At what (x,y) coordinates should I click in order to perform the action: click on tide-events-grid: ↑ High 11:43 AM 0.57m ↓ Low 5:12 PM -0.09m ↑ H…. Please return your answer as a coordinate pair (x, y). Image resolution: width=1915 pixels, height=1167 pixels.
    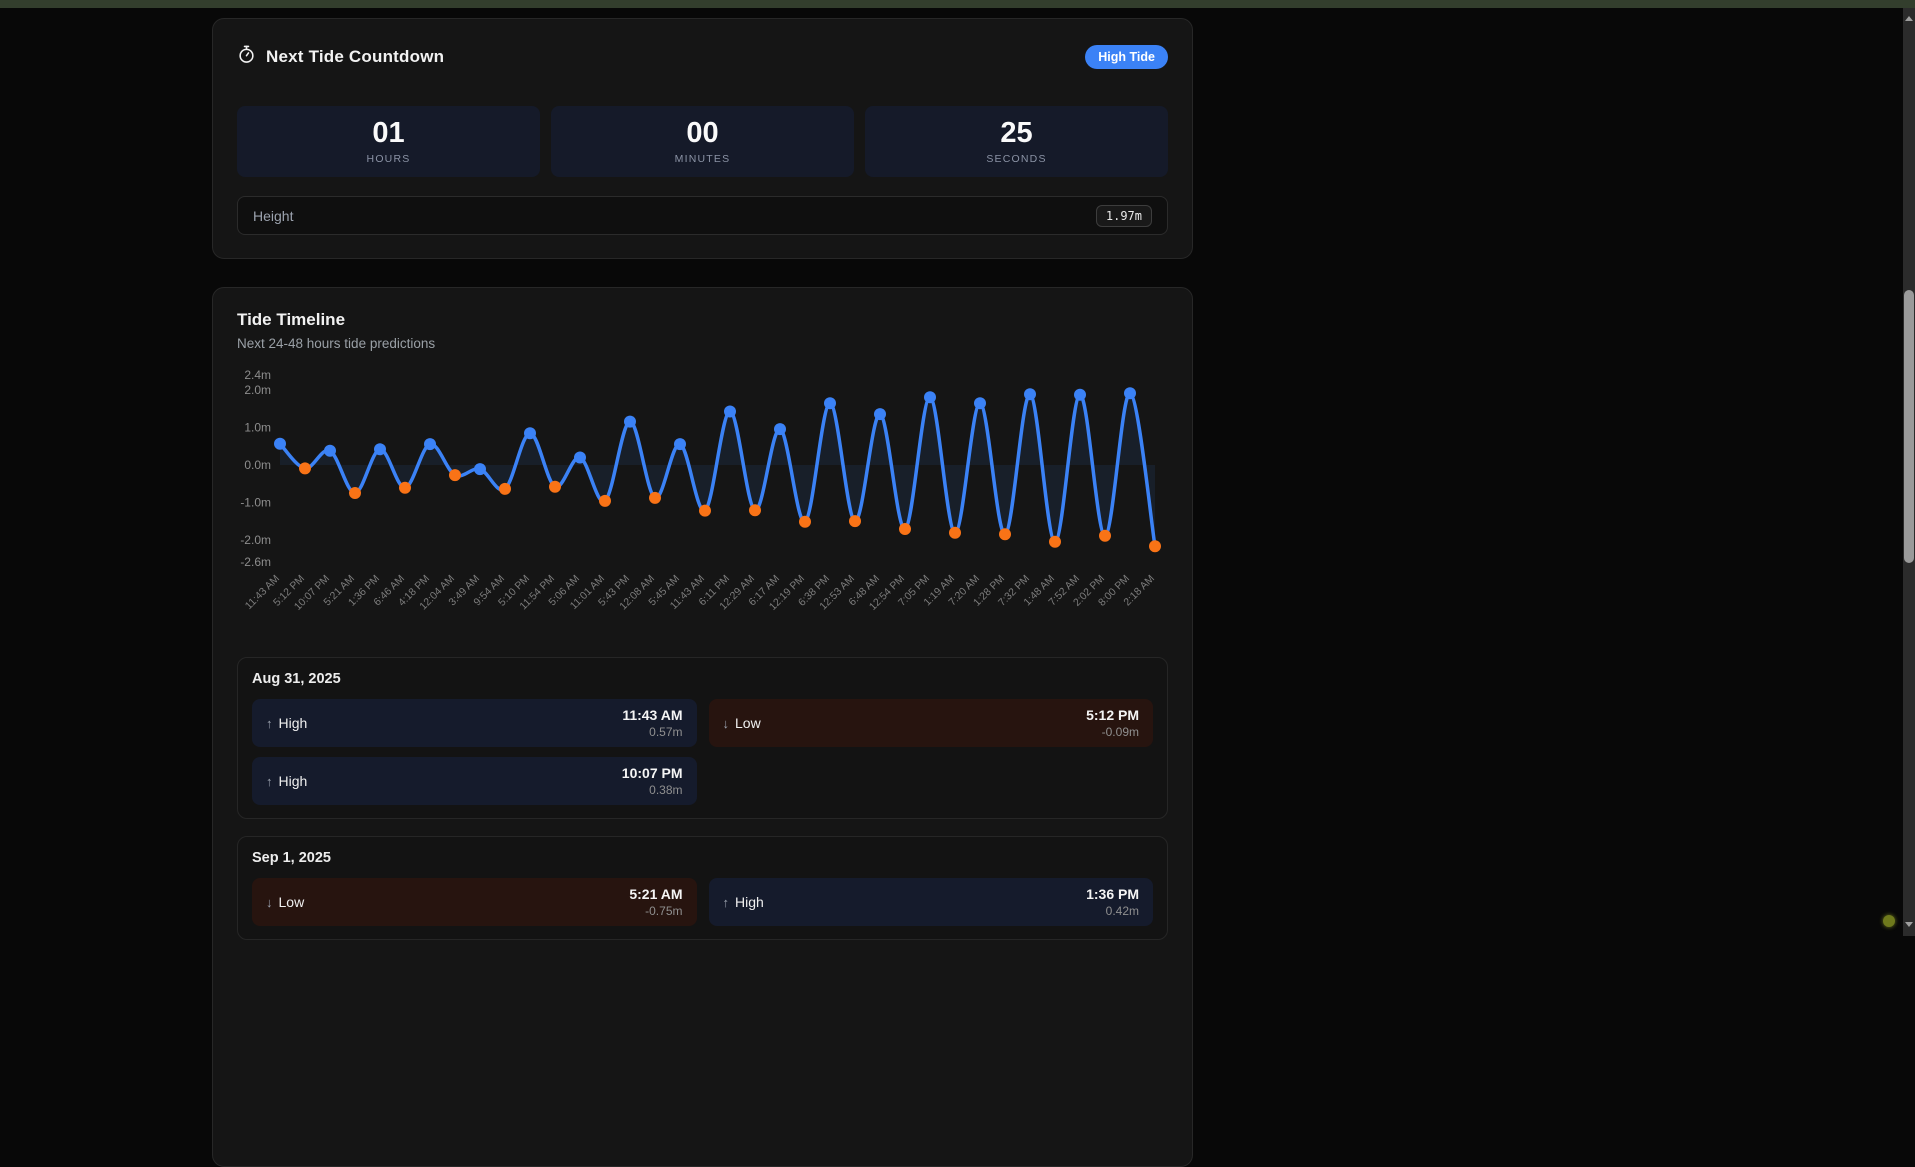
    Looking at the image, I should click on (702, 752).